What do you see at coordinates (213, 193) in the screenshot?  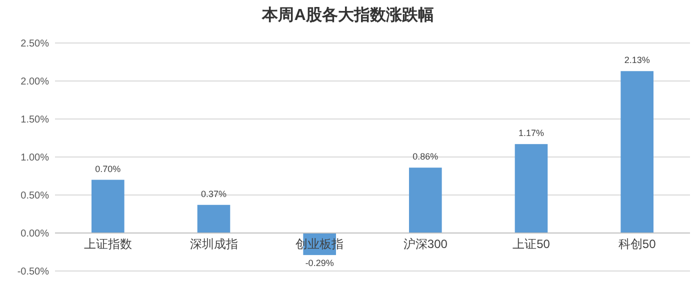 I see `data-label: 0.37%` at bounding box center [213, 193].